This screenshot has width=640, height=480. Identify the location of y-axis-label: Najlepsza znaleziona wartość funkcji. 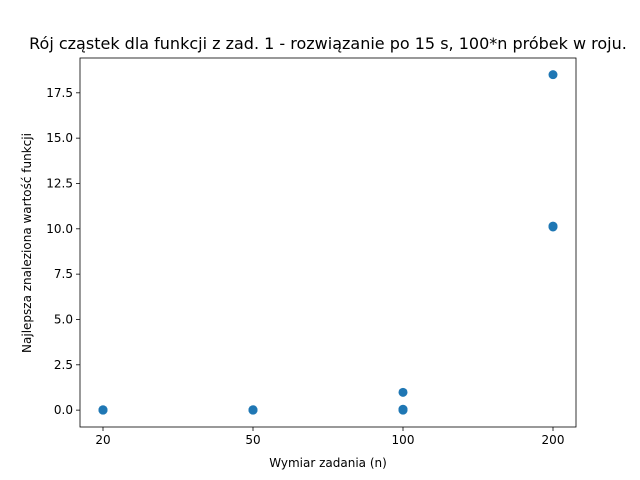
(27, 243).